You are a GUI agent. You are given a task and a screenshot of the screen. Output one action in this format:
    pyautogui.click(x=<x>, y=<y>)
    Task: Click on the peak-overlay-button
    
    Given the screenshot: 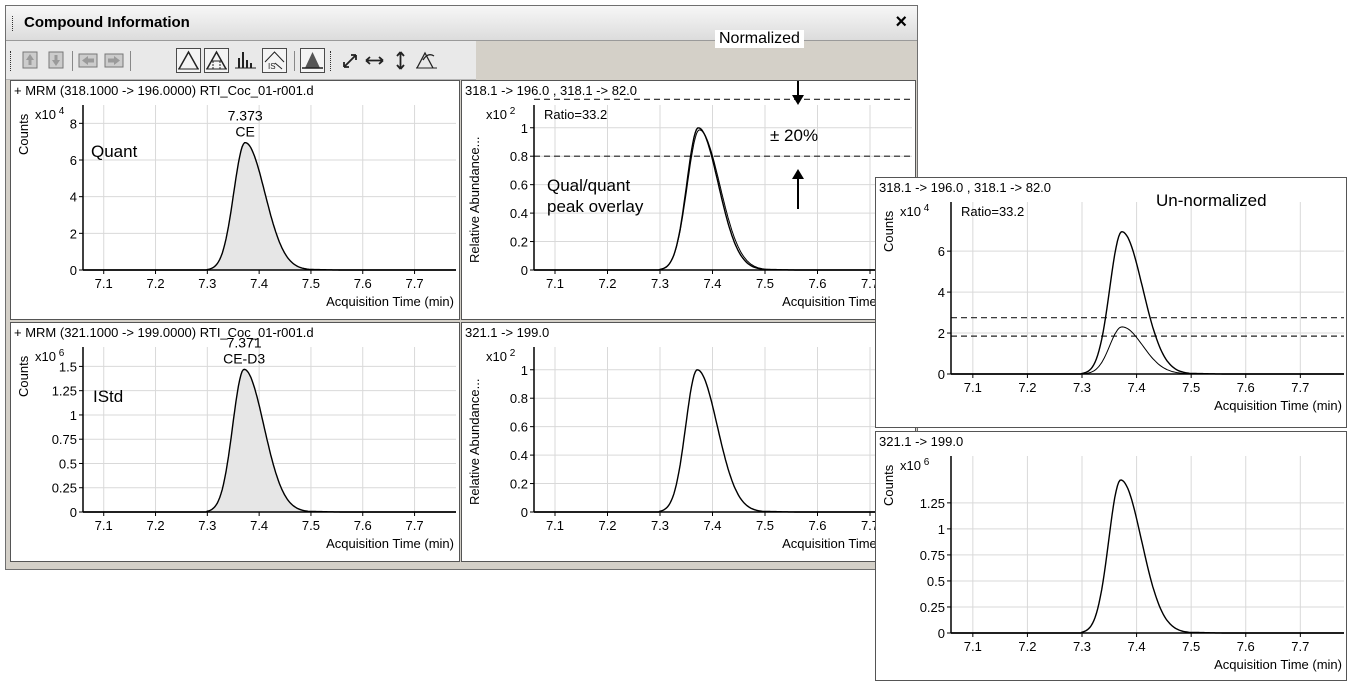 What is the action you would take?
    pyautogui.click(x=216, y=60)
    